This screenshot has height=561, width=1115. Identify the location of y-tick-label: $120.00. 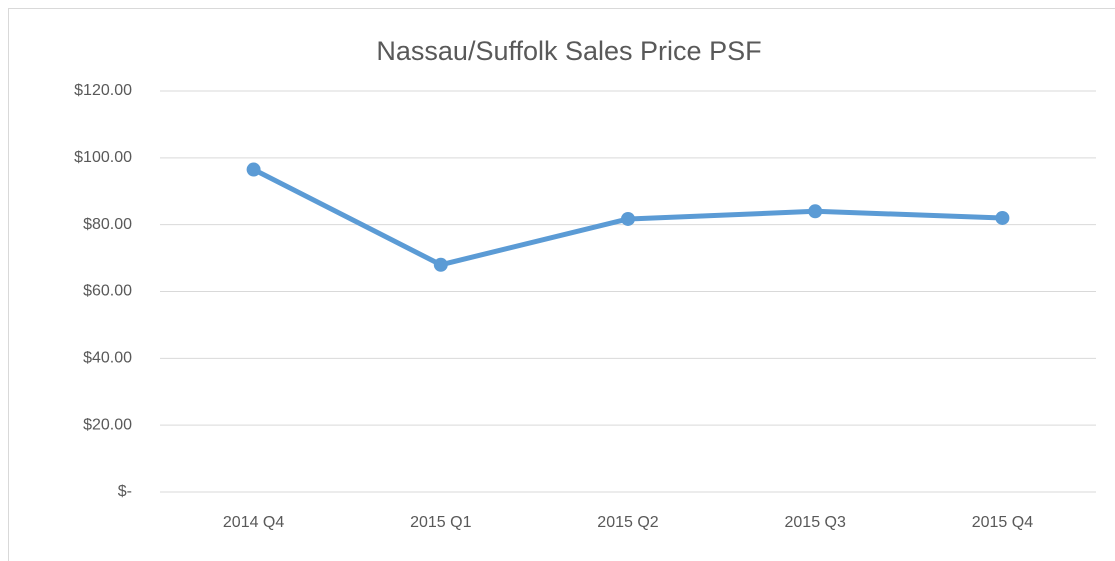
(103, 90).